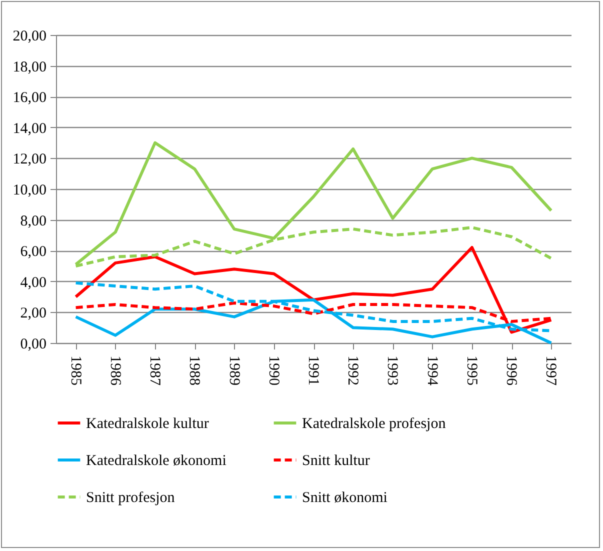 Image resolution: width=603 pixels, height=551 pixels. I want to click on x-tick-label: 1985, so click(75, 371).